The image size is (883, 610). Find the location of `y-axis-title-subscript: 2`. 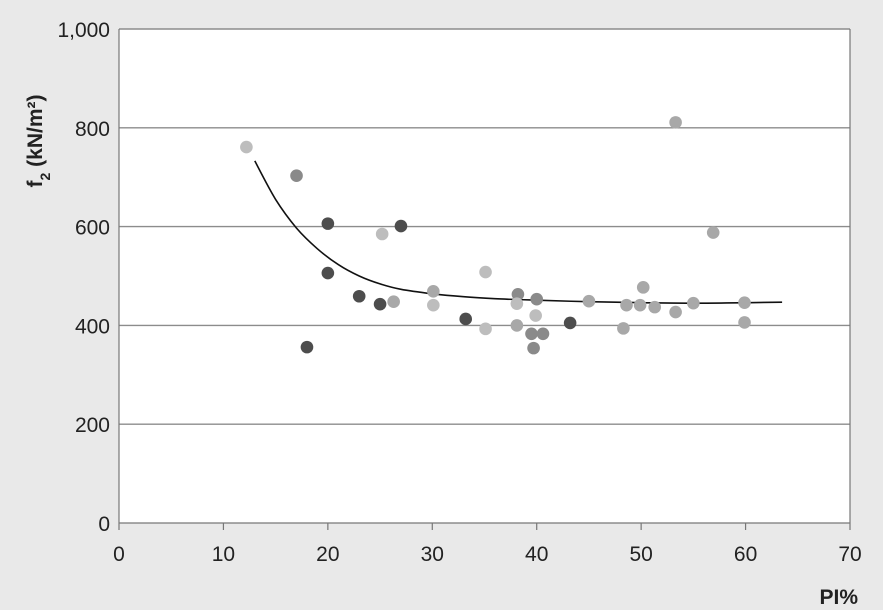

y-axis-title-subscript: 2 is located at coordinates (45, 176).